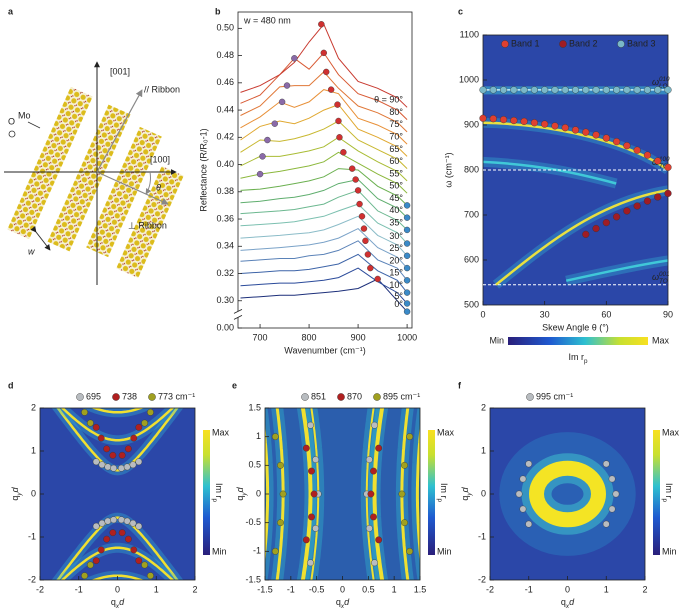  I want to click on x-tick-label: -2, so click(40, 589).